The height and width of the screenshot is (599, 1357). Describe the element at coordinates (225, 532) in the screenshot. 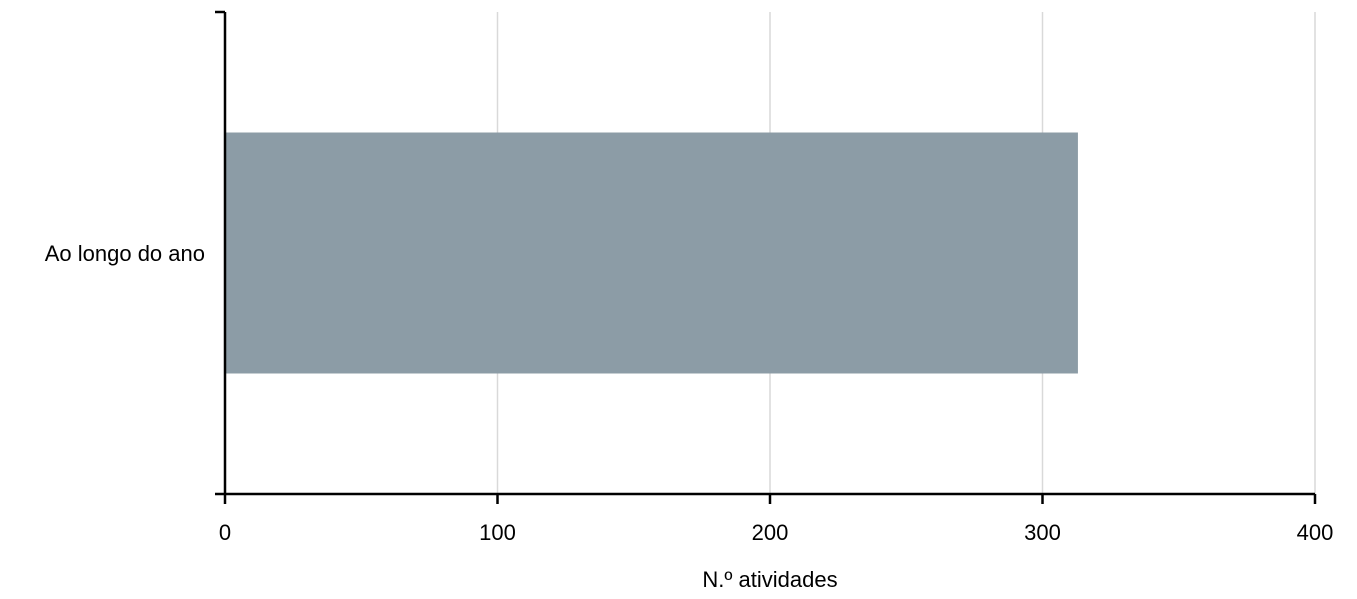

I see `x-tick-label-0: 0` at that location.